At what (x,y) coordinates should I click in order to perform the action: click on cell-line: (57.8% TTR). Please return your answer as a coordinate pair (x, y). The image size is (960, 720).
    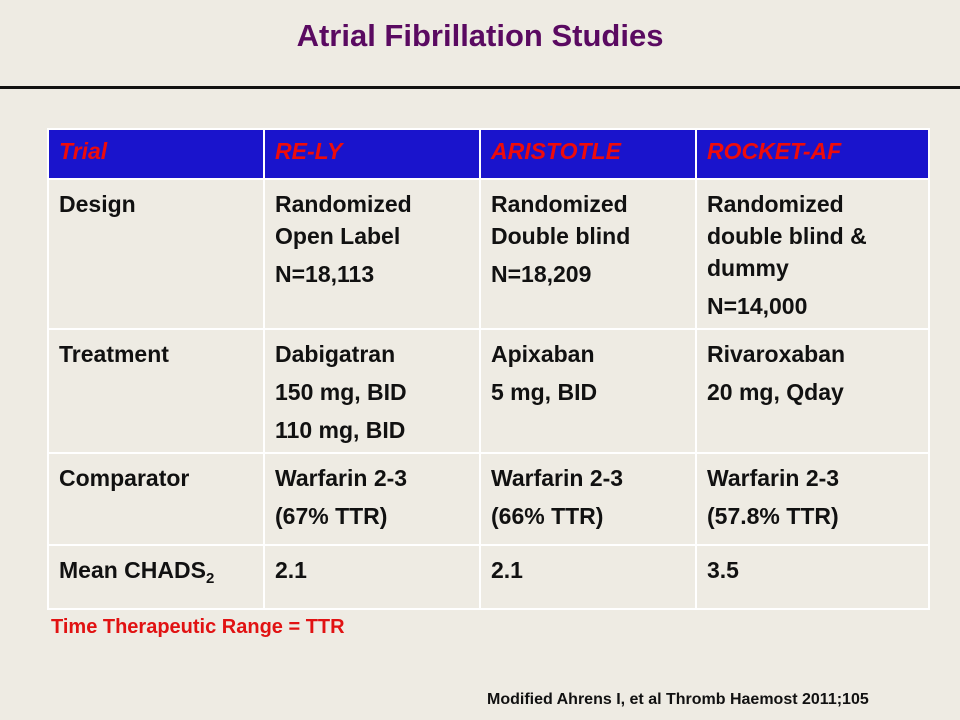
    Looking at the image, I should click on (773, 516).